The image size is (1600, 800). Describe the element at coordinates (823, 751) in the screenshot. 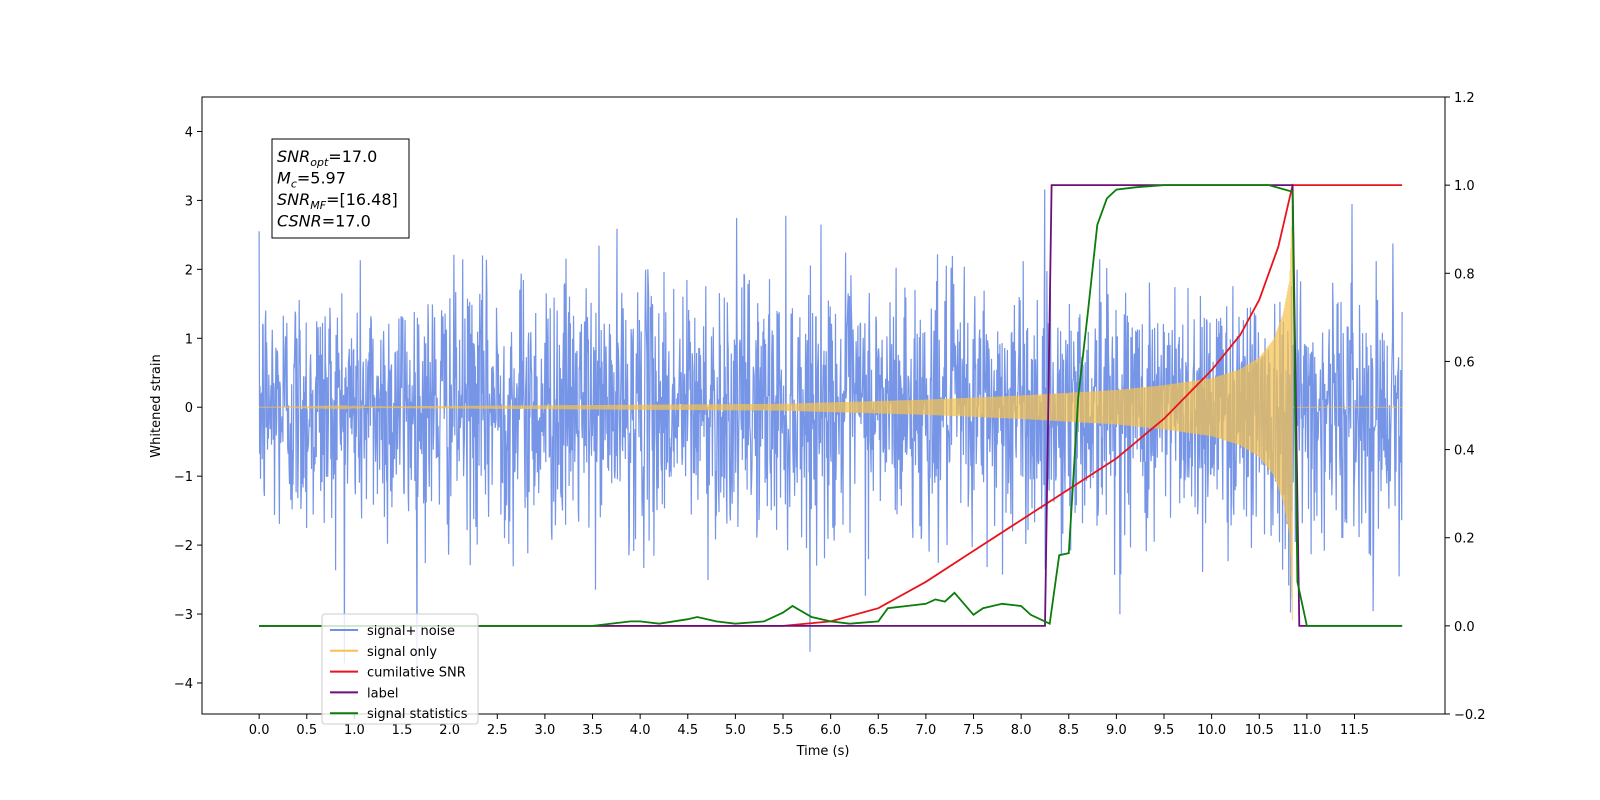

I see `x-axis-title: Time (s)` at that location.